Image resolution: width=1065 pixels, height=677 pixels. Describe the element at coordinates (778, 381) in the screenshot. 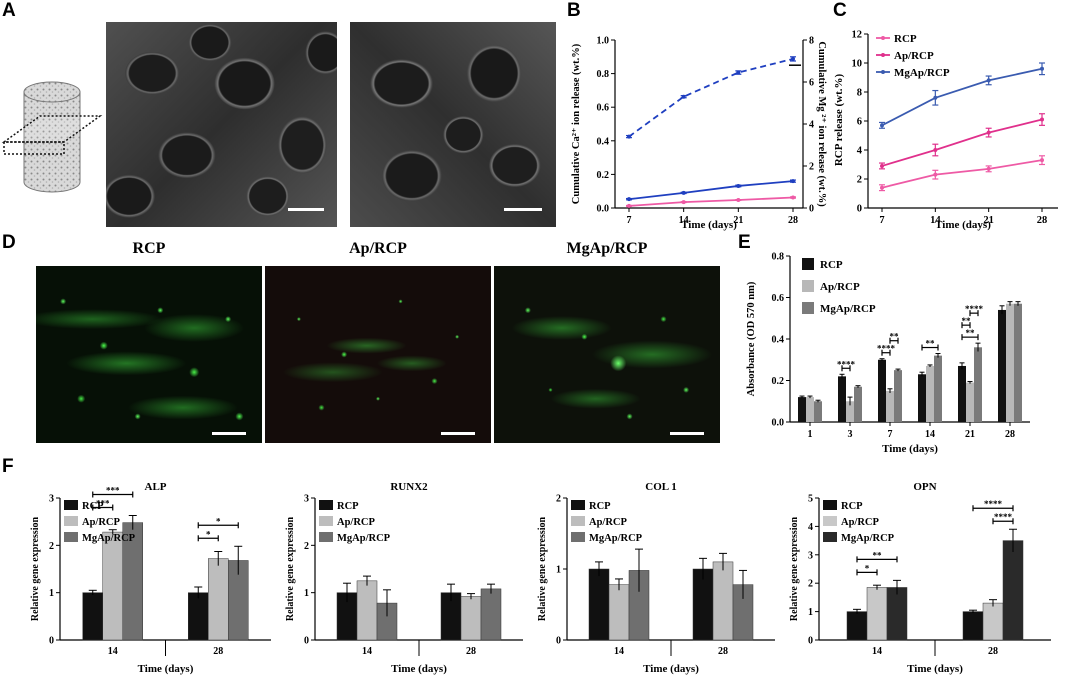

I see `y-tick-label: 0.2` at that location.